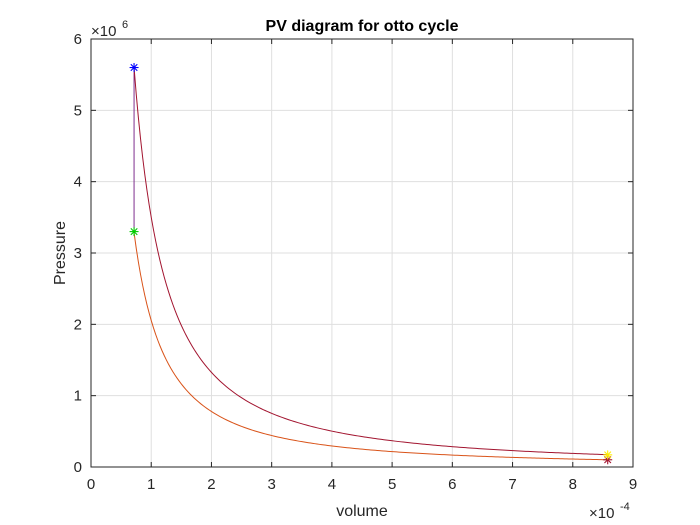 The image size is (700, 525). I want to click on y-tick-label: 6, so click(78, 39).